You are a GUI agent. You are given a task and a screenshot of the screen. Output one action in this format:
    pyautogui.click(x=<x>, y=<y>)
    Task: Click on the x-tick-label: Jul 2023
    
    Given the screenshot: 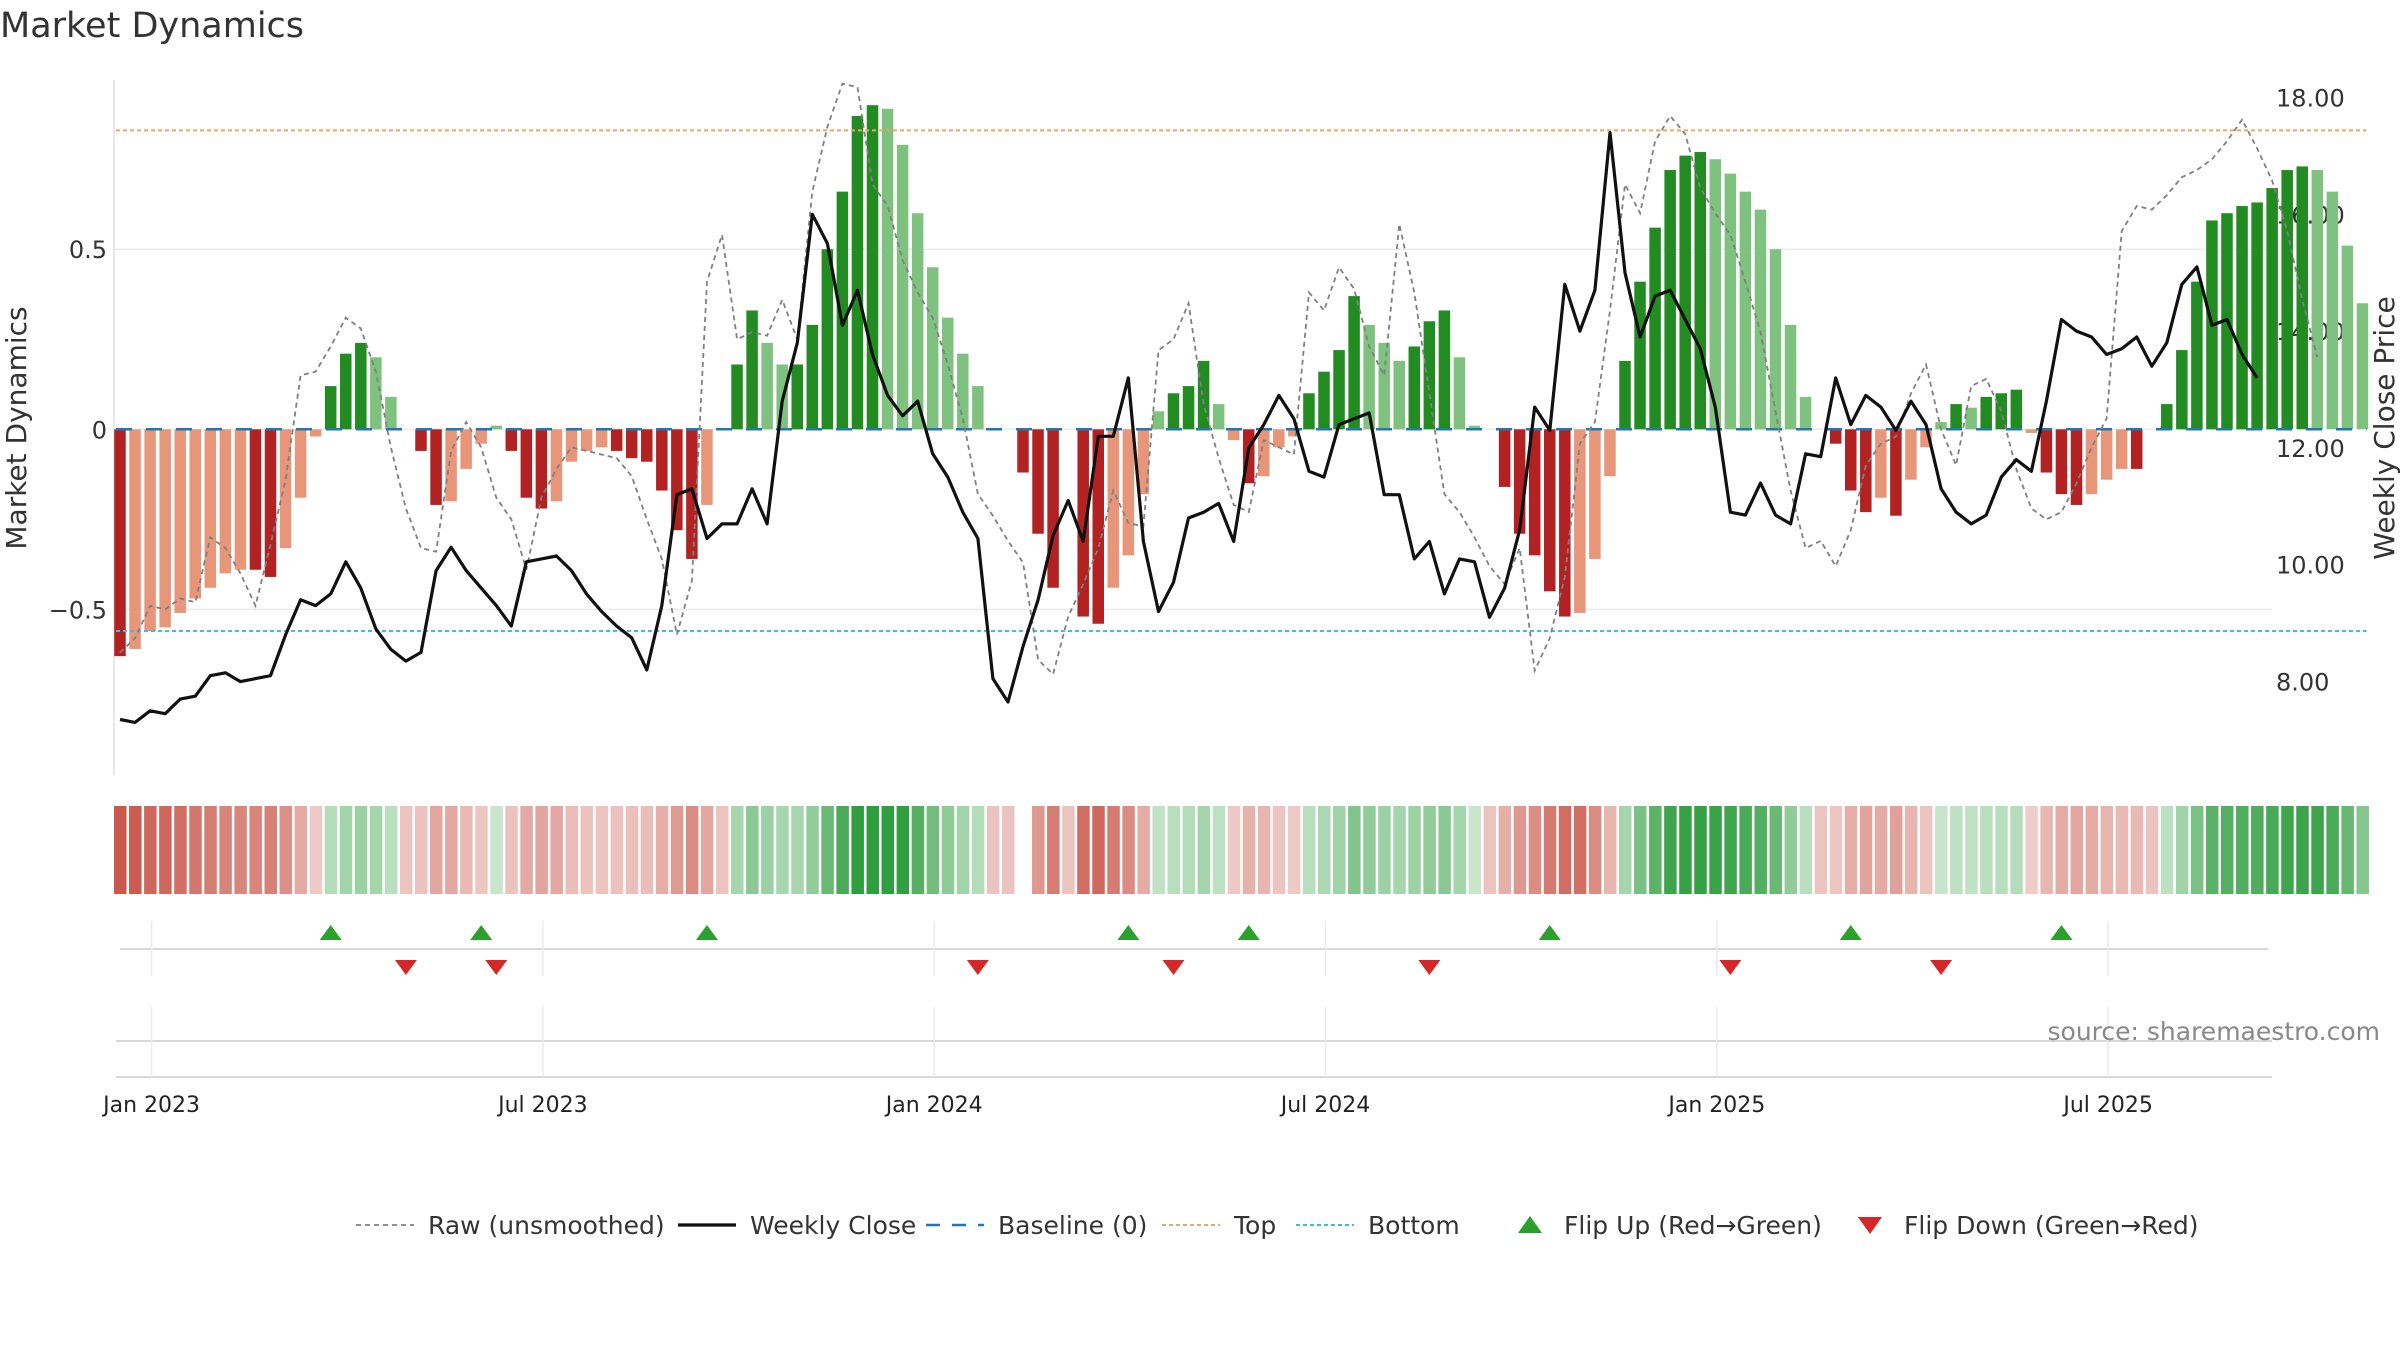 What is the action you would take?
    pyautogui.click(x=542, y=1105)
    